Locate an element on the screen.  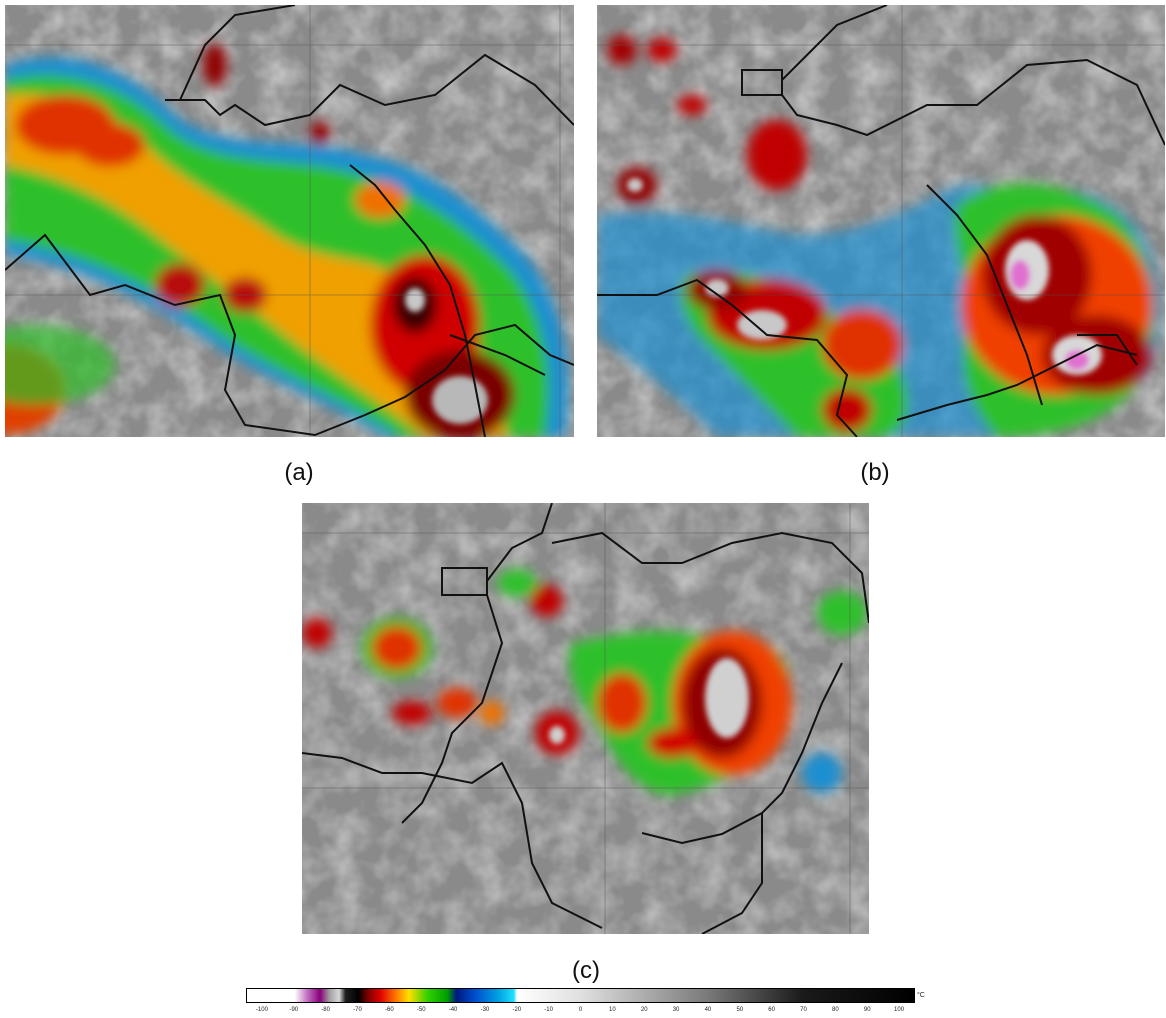
colorbar-tick: 30 is located at coordinates (676, 1010).